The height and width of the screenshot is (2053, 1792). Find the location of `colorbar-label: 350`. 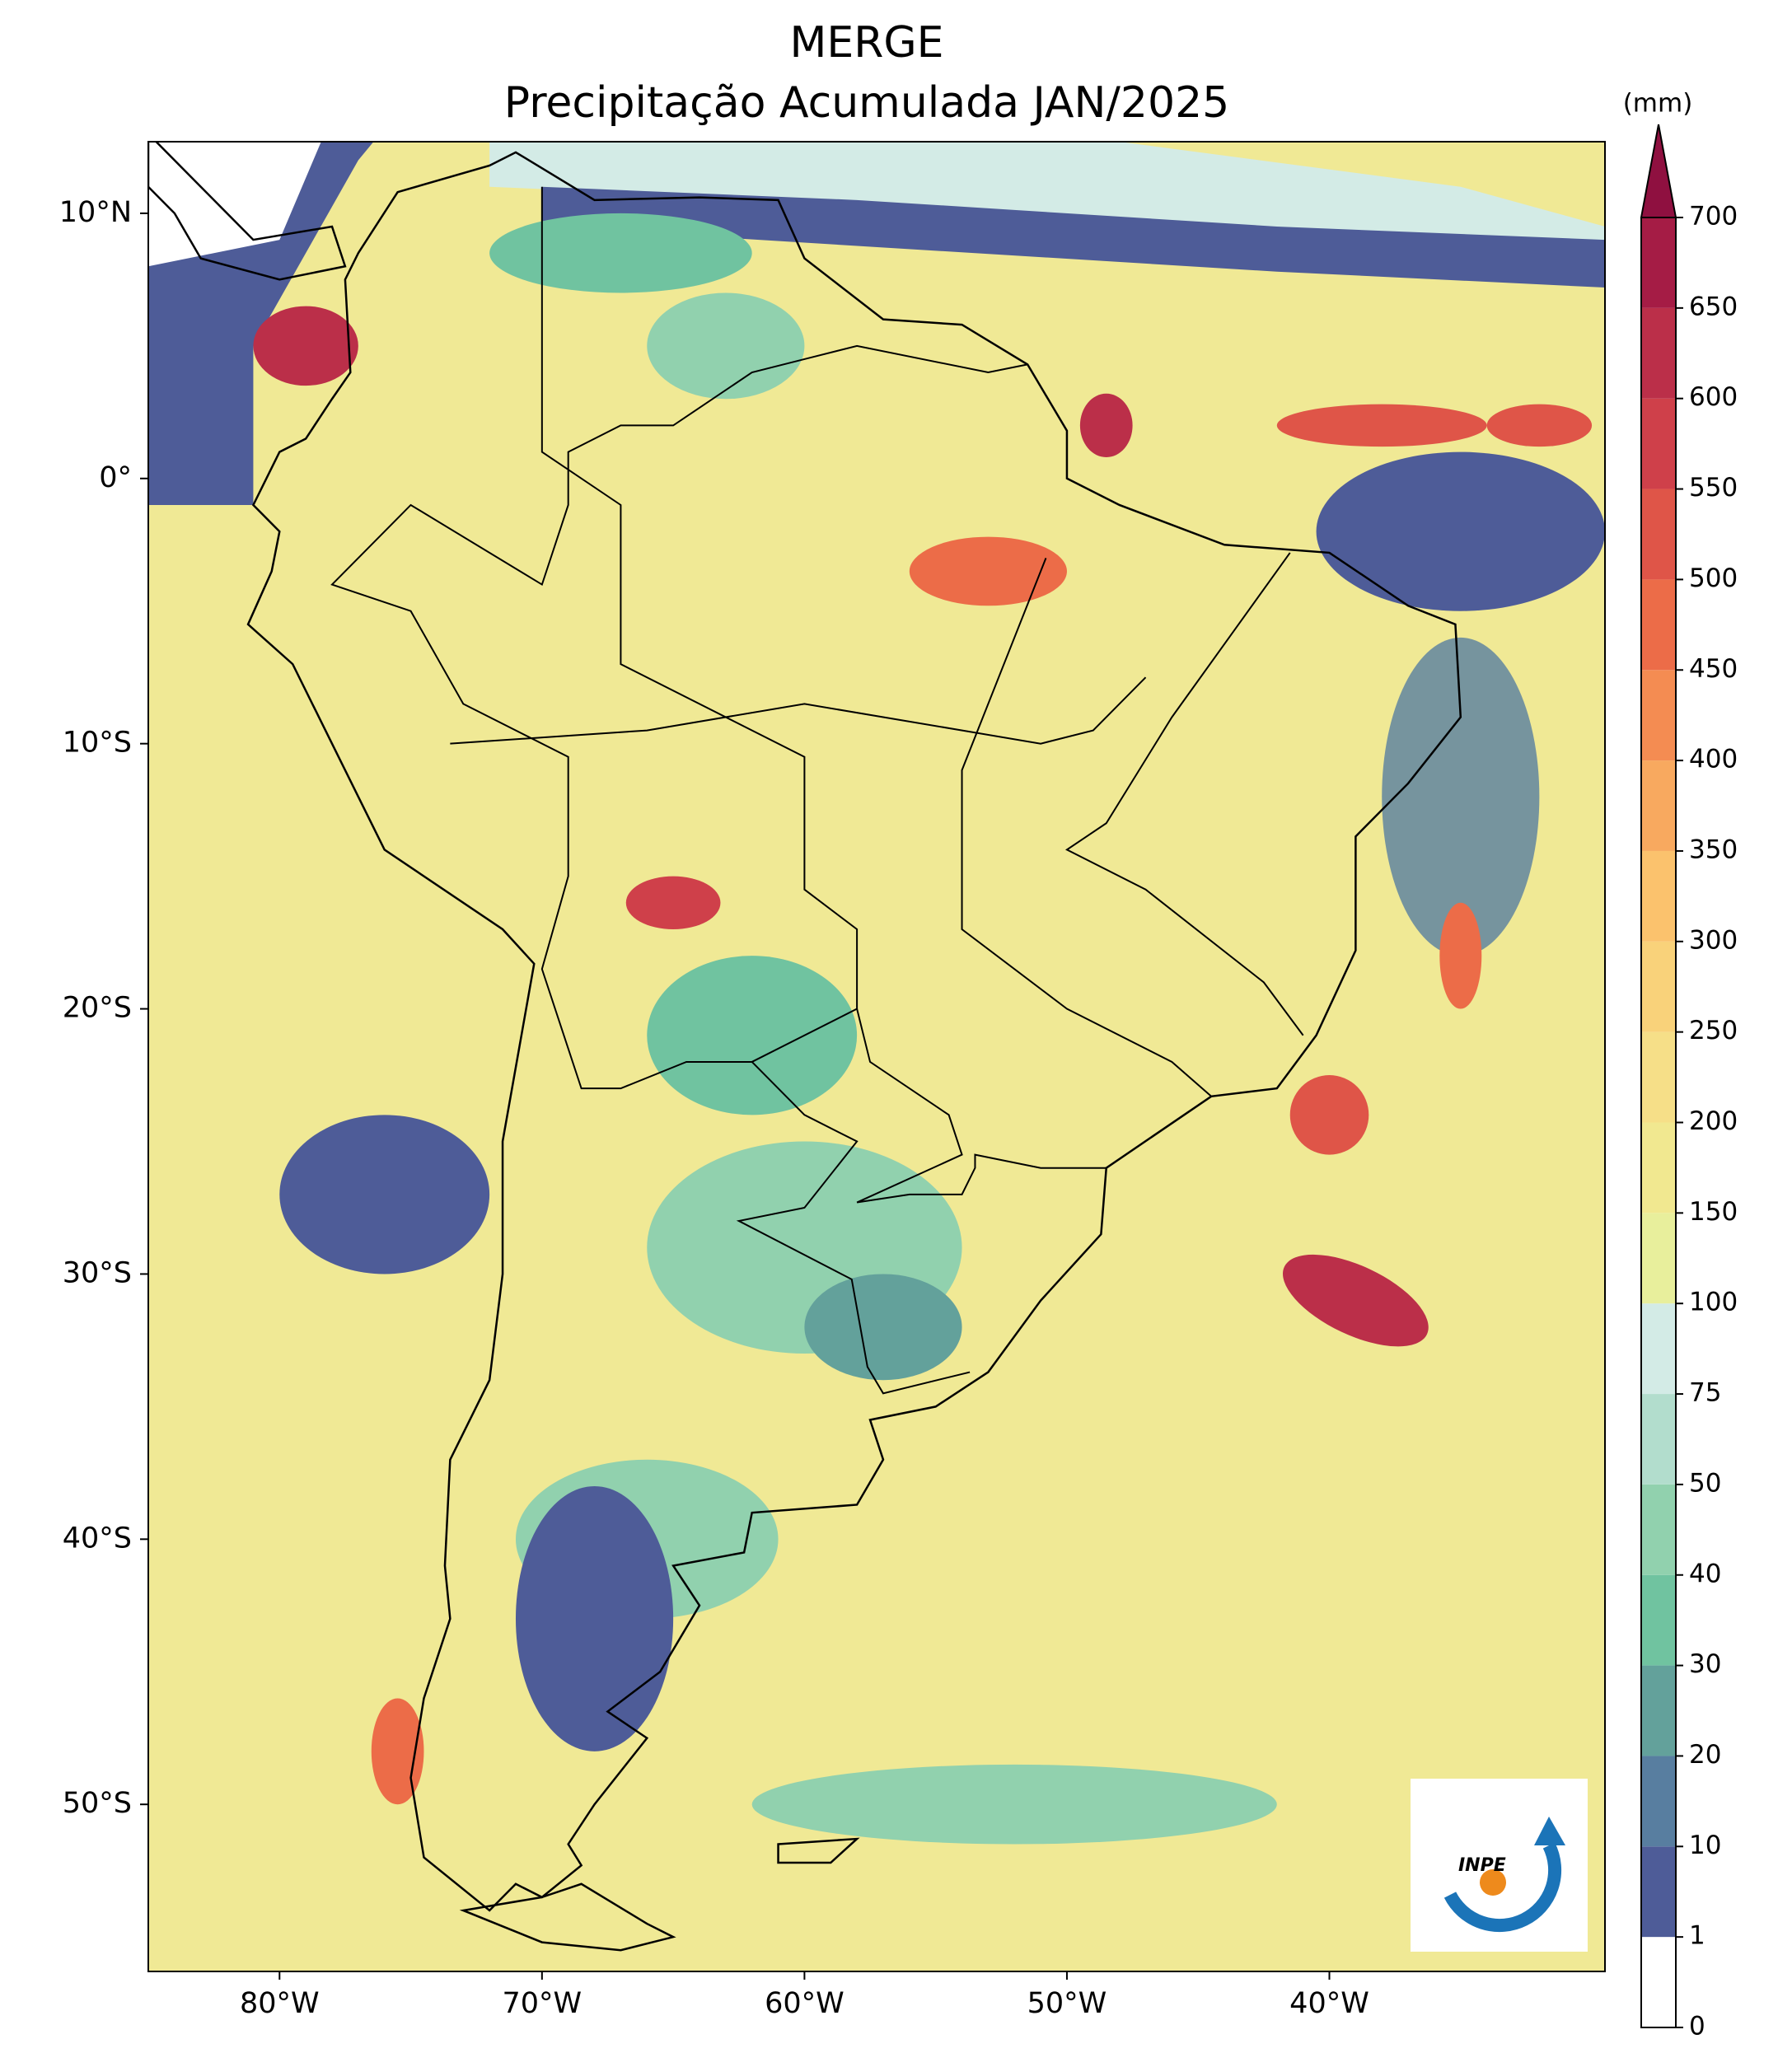

colorbar-label: 350 is located at coordinates (1714, 849).